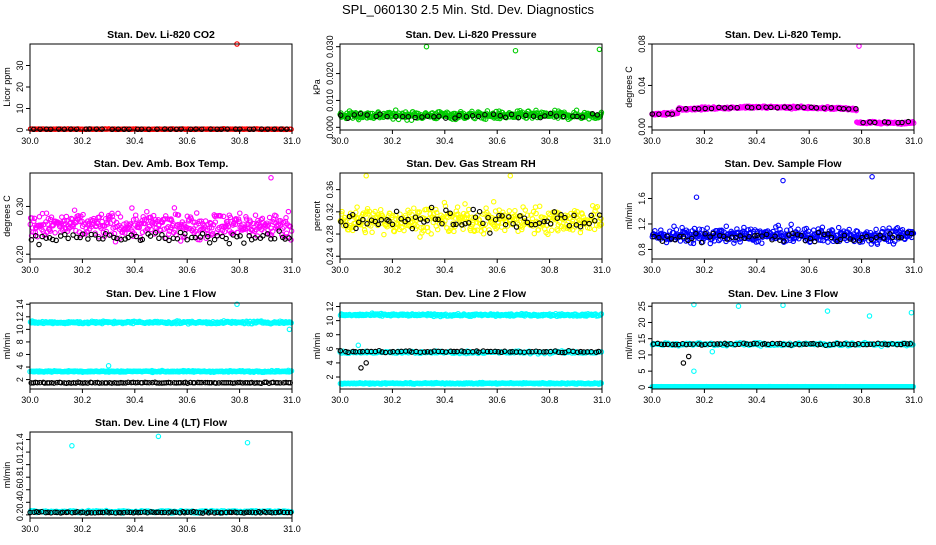 The height and width of the screenshot is (545, 936). Describe the element at coordinates (20, 379) in the screenshot. I see `y-tick-label: 2` at that location.